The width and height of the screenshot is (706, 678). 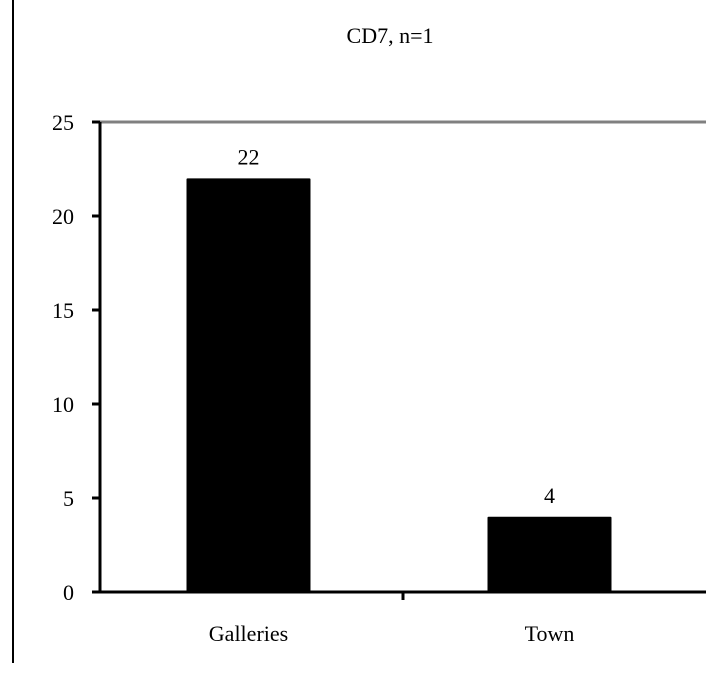 I want to click on x-tick-label-galleries: Galleries, so click(x=248, y=633).